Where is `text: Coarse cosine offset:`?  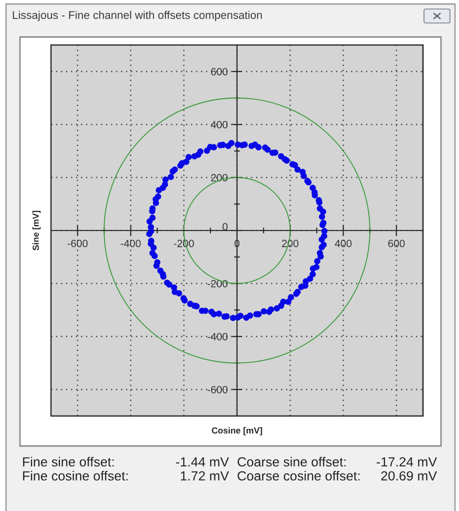 text: Coarse cosine offset: is located at coordinates (299, 475).